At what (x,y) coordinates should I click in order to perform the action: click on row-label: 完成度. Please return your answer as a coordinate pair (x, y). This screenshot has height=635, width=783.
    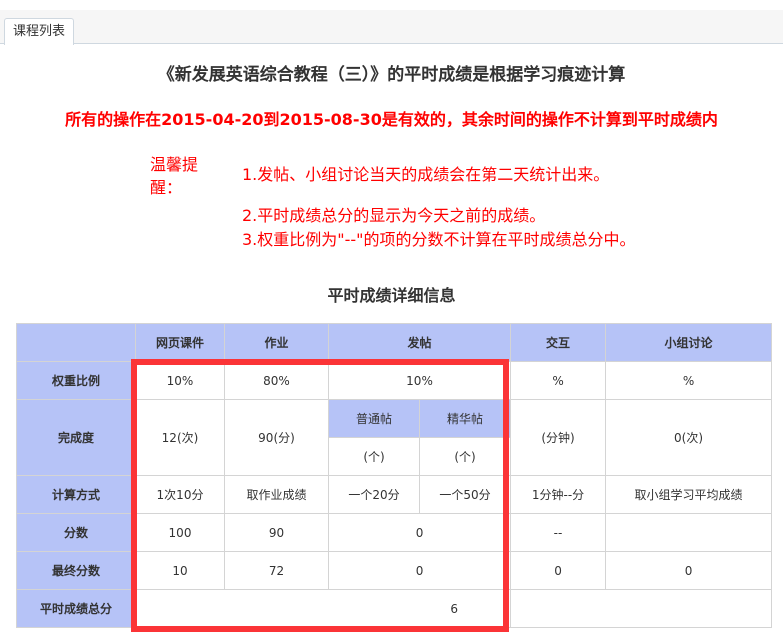
    Looking at the image, I should click on (76, 437).